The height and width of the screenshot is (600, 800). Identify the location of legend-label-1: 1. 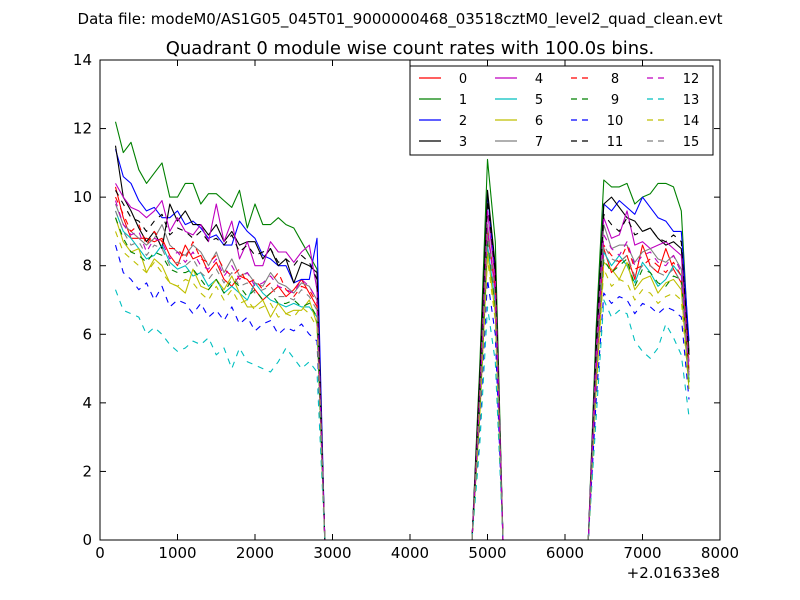
(463, 100).